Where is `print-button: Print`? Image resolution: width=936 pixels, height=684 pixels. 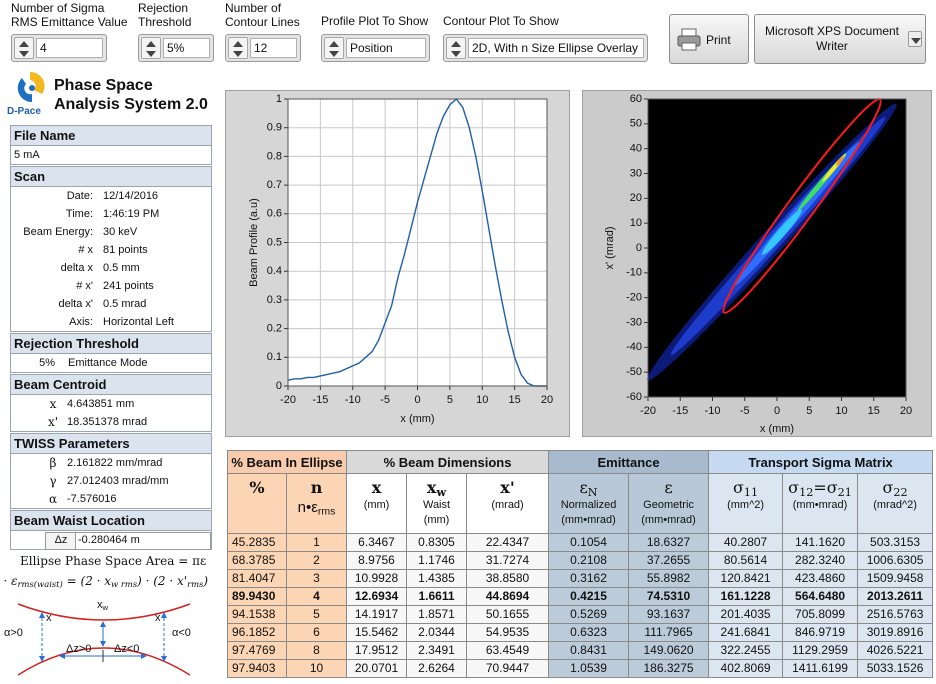 print-button: Print is located at coordinates (709, 39).